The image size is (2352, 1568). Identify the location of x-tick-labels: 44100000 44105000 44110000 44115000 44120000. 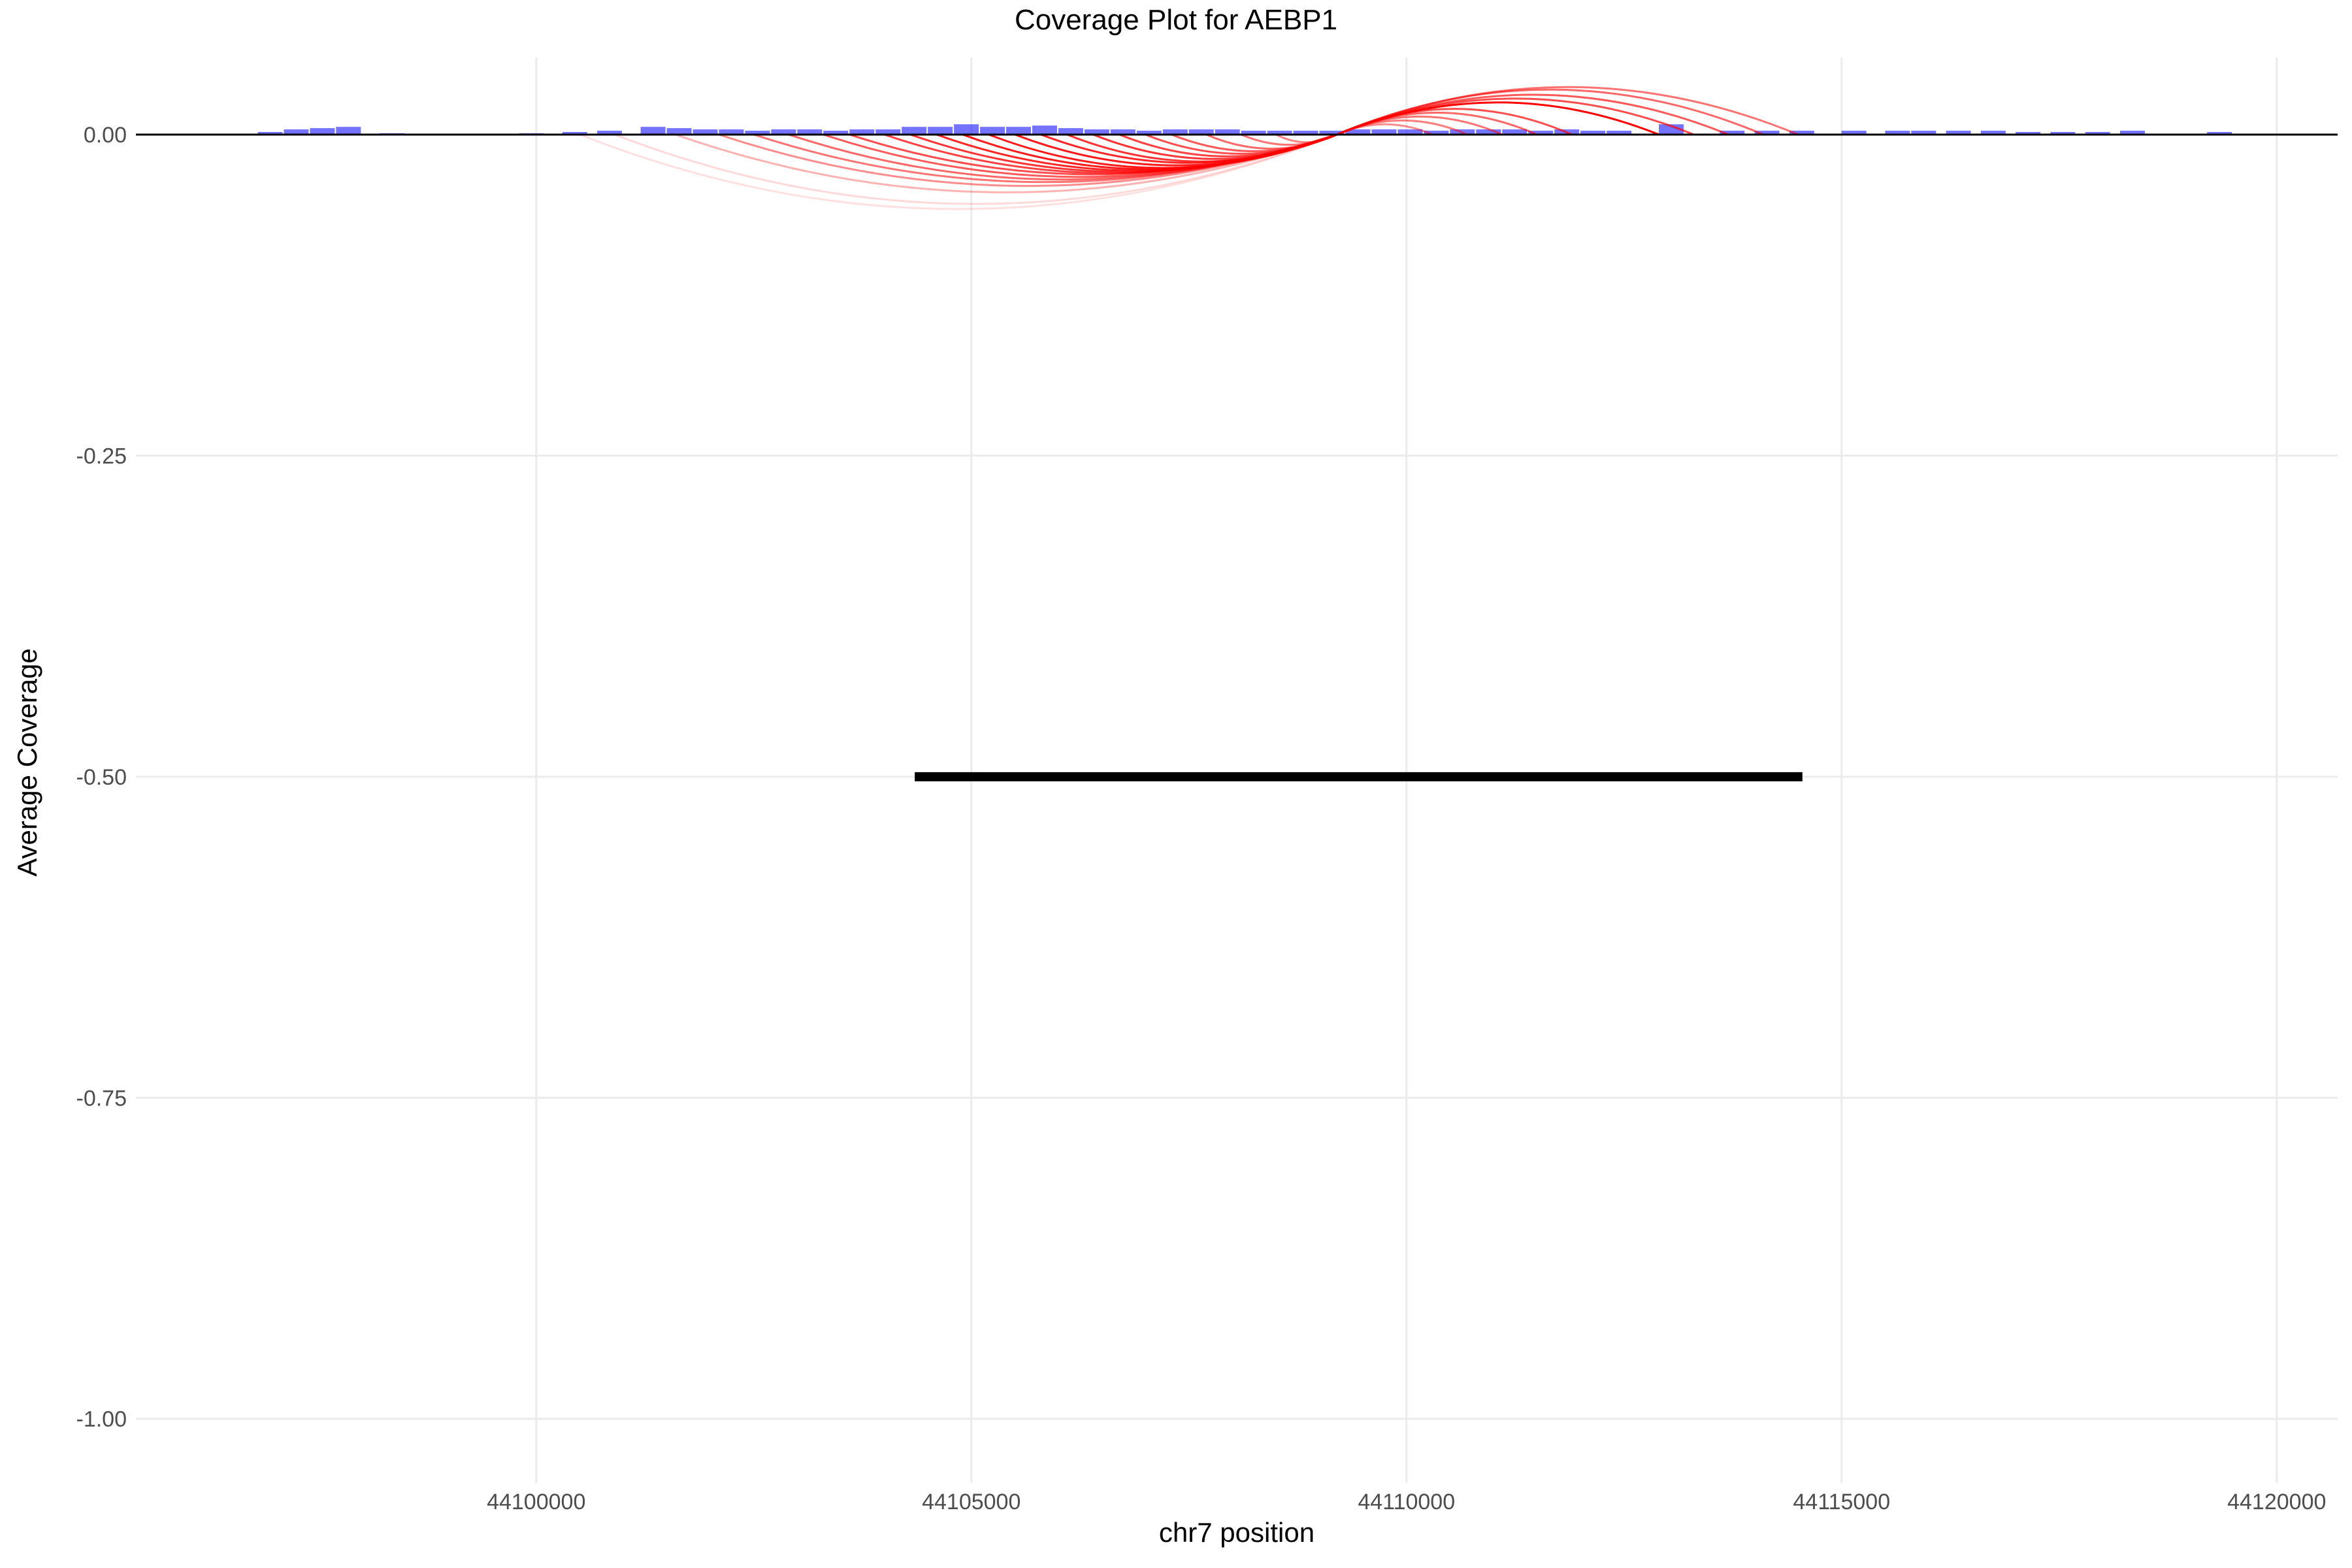
(1406, 1502).